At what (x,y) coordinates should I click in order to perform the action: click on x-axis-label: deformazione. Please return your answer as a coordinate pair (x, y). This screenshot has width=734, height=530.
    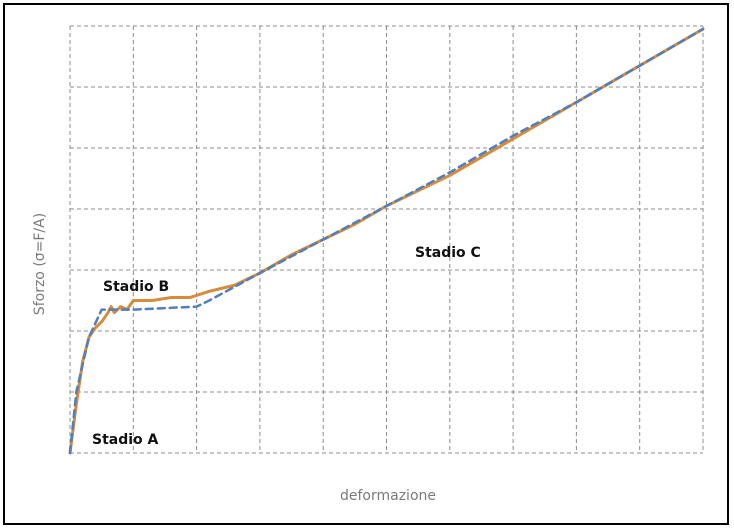
    Looking at the image, I should click on (388, 496).